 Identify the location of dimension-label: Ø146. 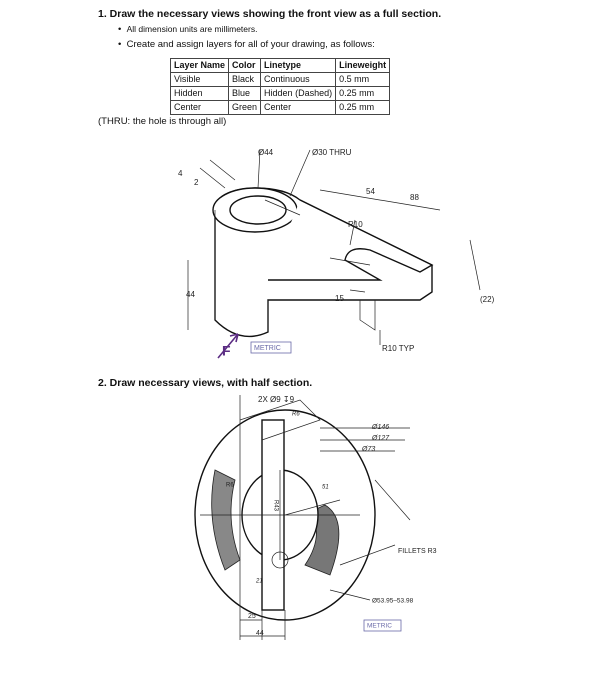
(380, 427).